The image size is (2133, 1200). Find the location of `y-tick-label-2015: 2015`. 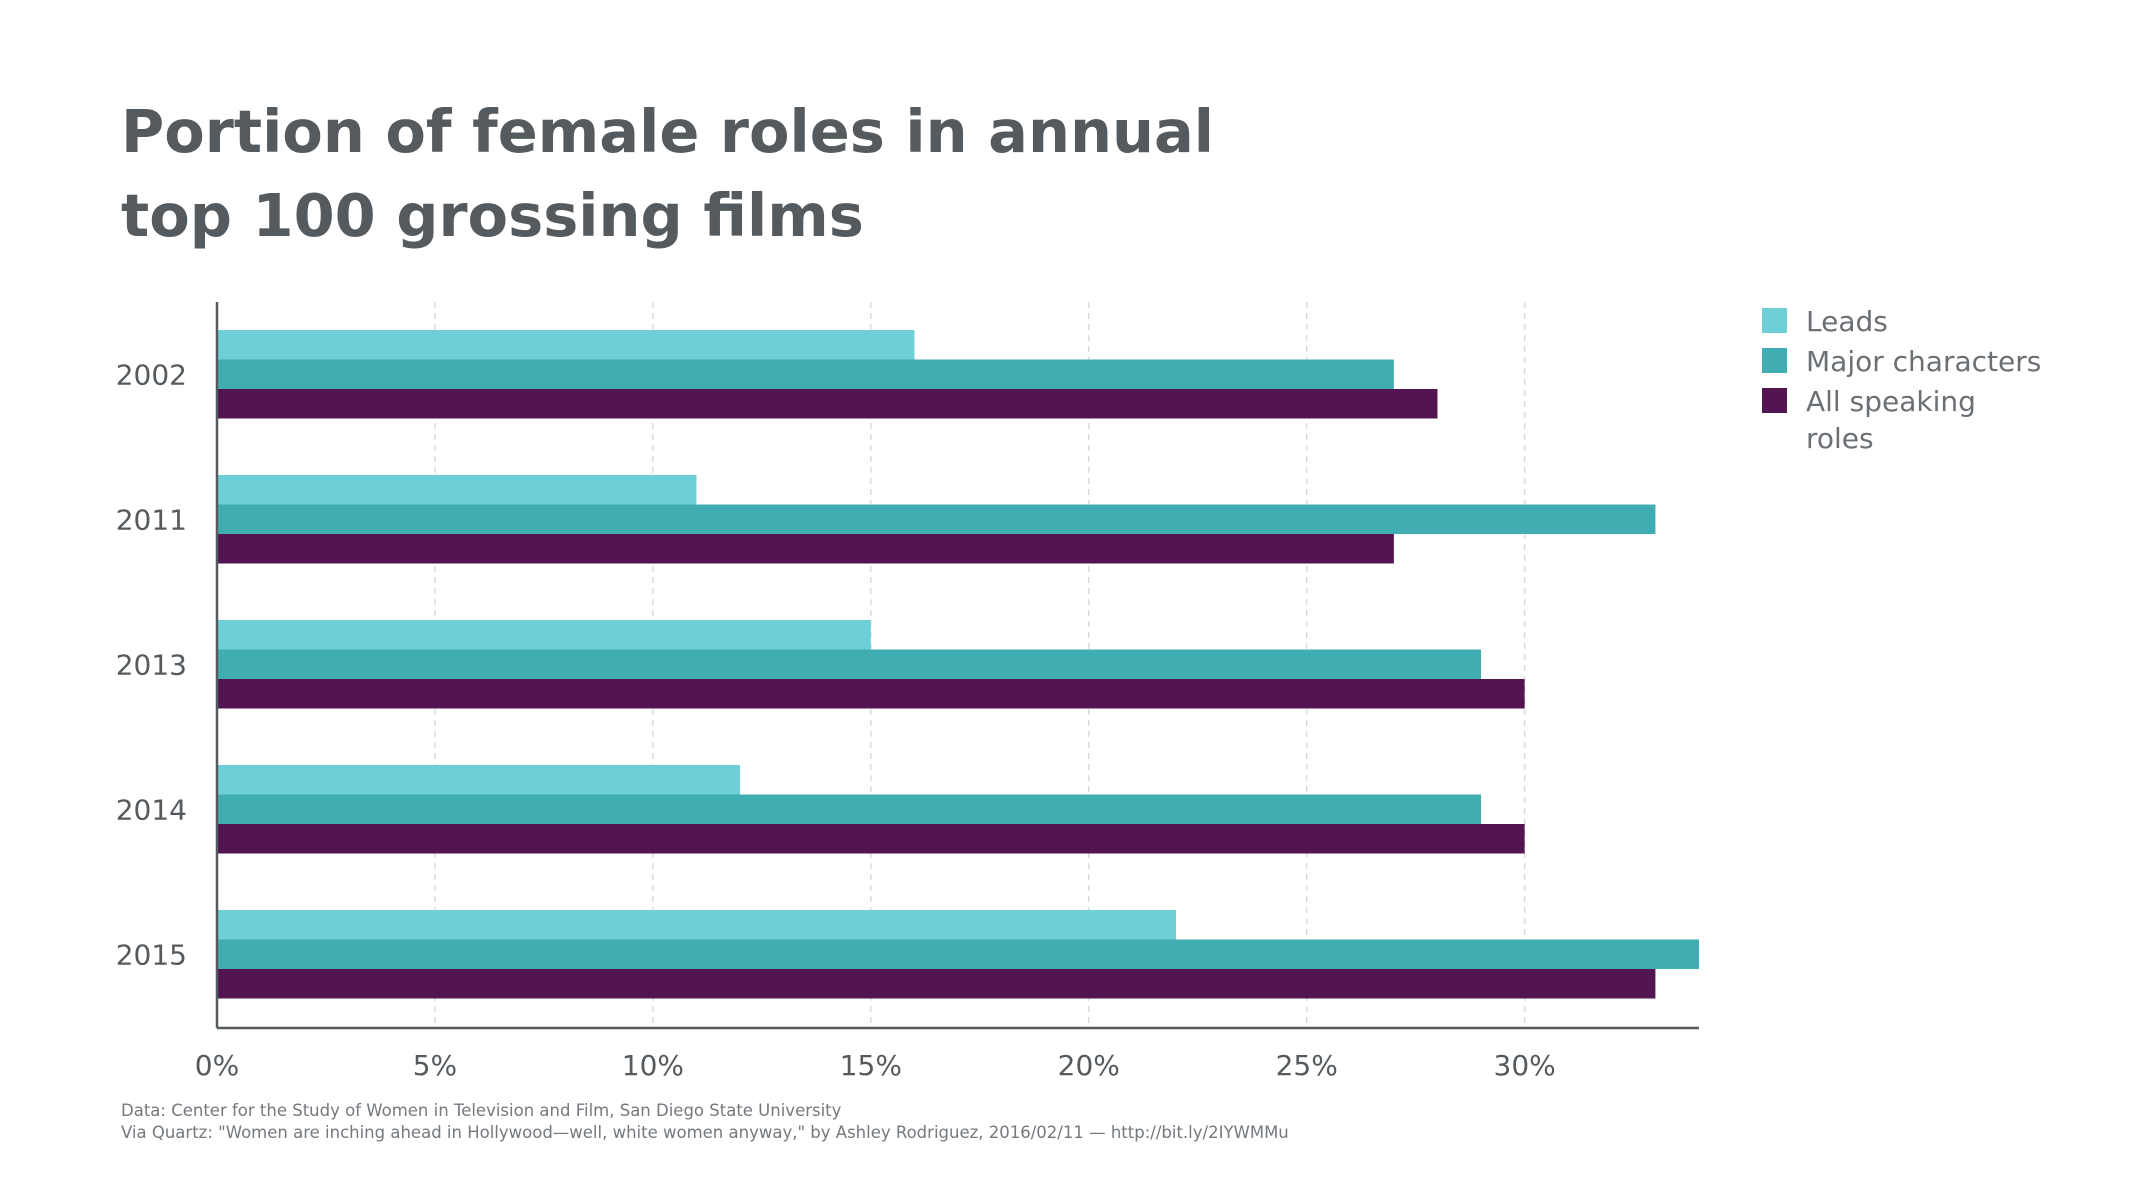

y-tick-label-2015: 2015 is located at coordinates (151, 954).